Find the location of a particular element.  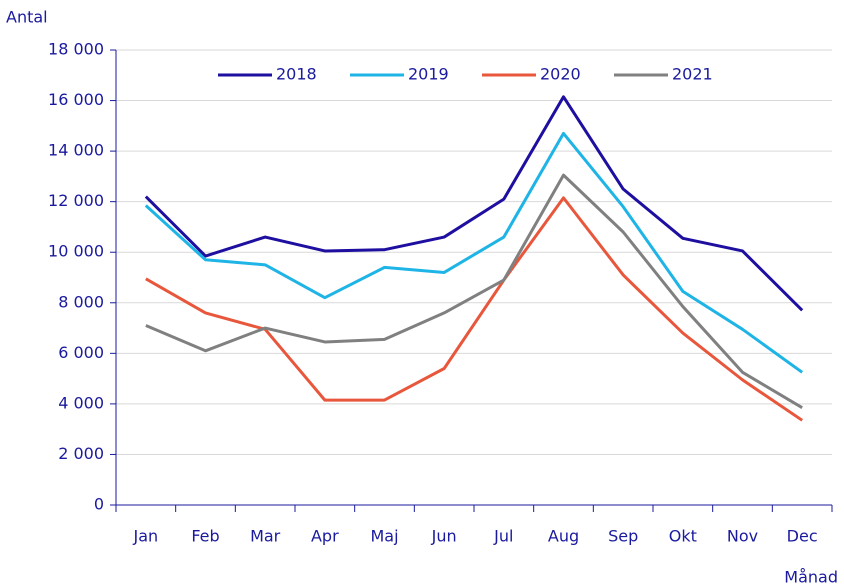

legend-label: 2018 is located at coordinates (296, 74).